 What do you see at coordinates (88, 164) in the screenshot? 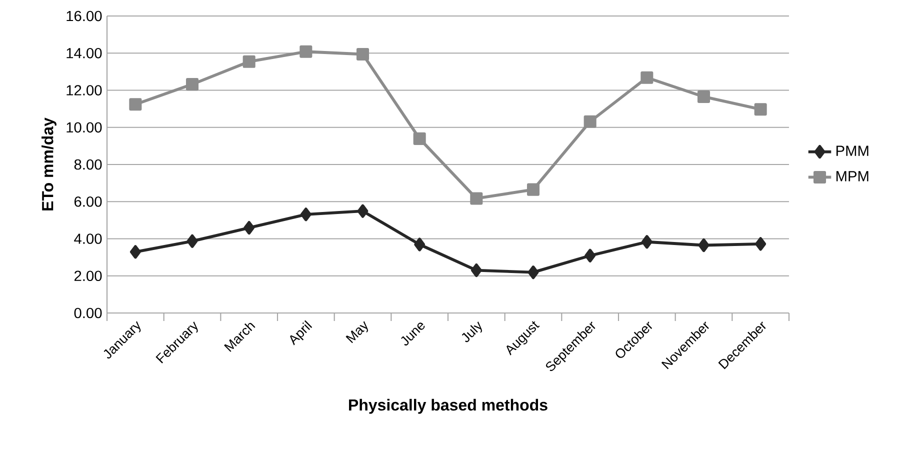
I see `y-tick-label: 8.00` at bounding box center [88, 164].